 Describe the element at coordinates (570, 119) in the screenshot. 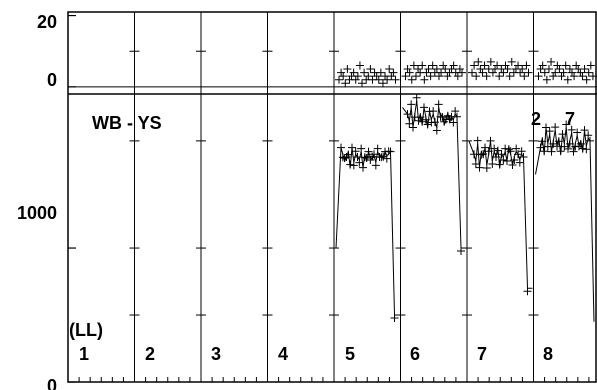

I see `corner-label-7: 7` at that location.